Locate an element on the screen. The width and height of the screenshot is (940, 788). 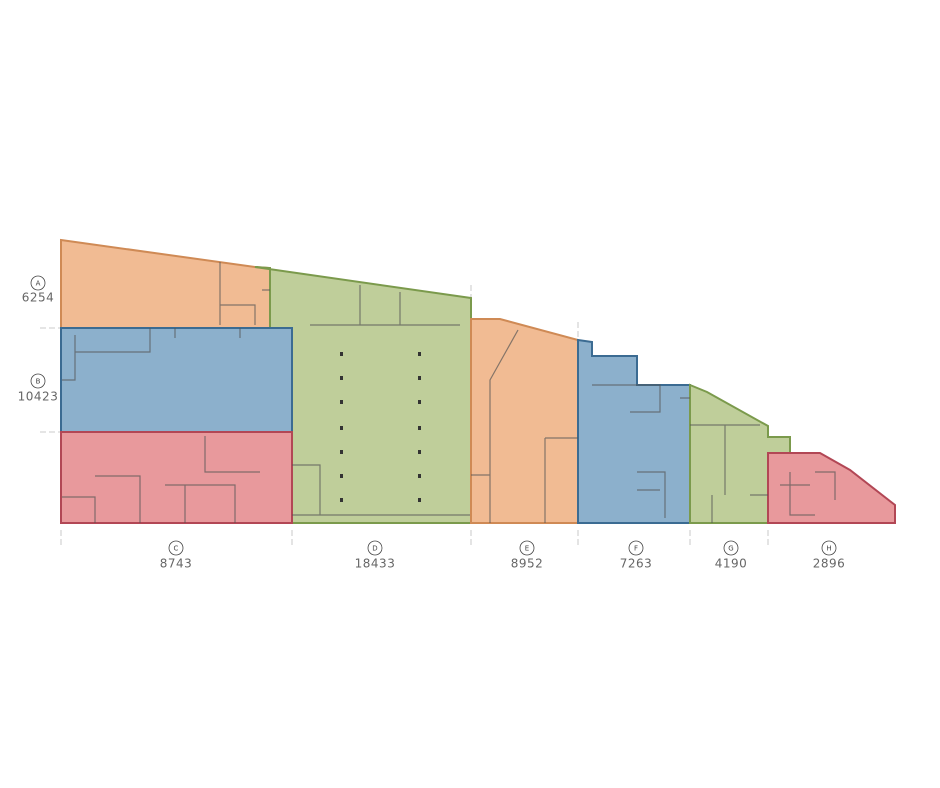
unit-letter: D is located at coordinates (374, 549).